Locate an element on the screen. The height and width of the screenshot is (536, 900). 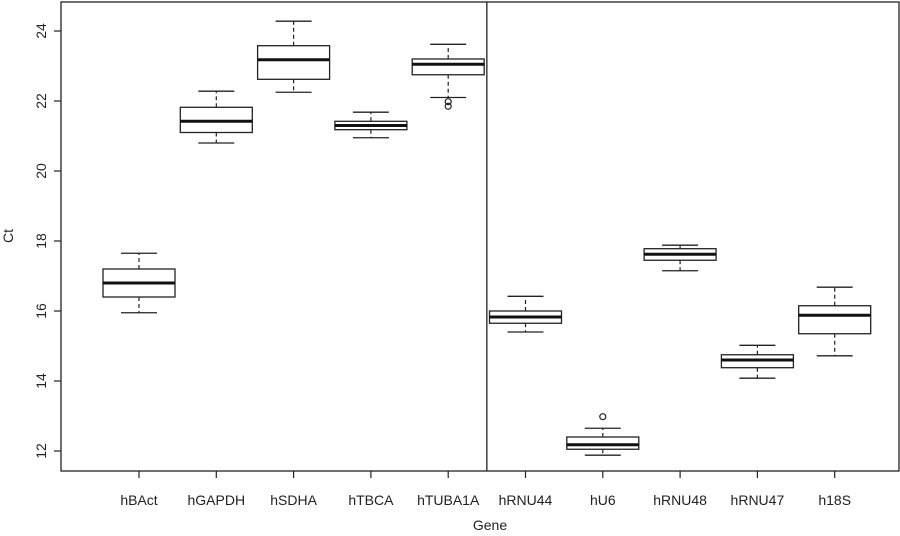
x-tick-label-h18s: h18S is located at coordinates (834, 500).